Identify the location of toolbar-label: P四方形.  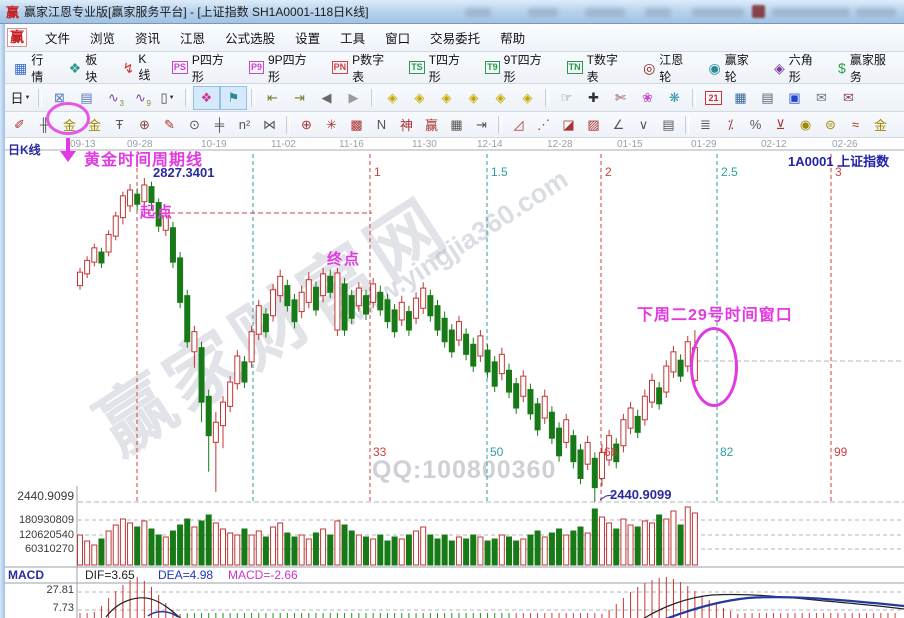
(207, 68).